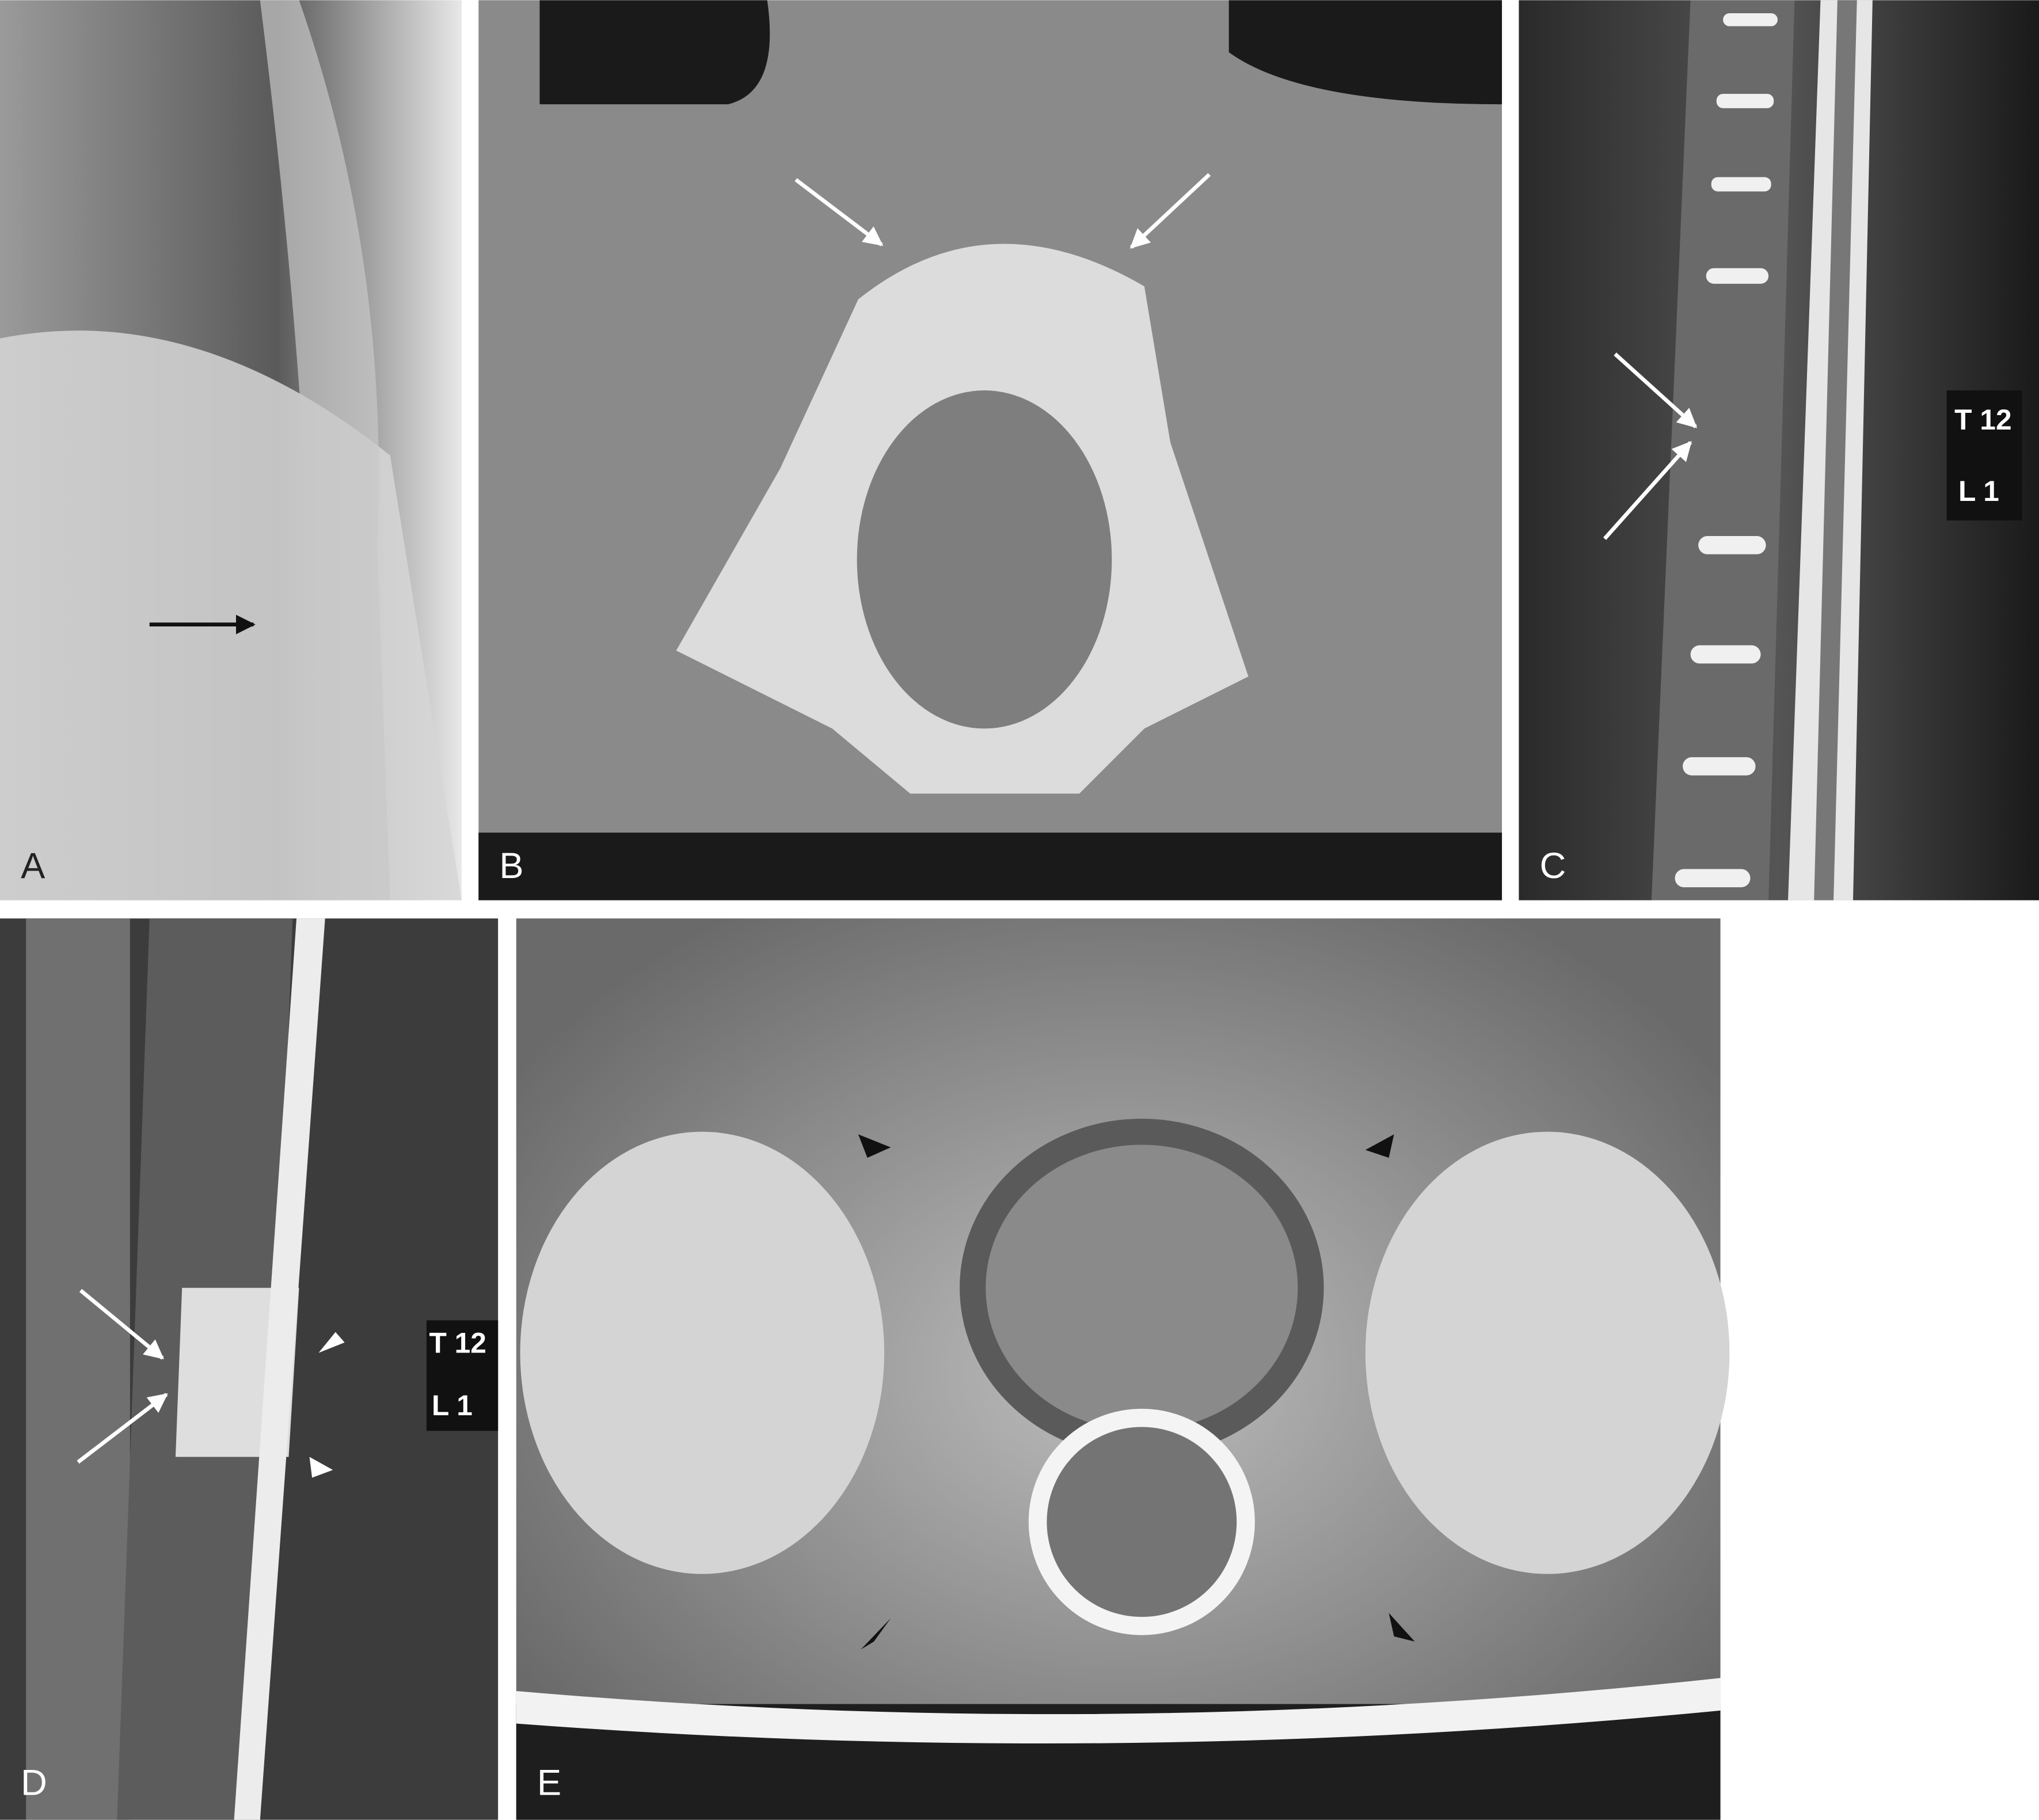 The image size is (2039, 1820). What do you see at coordinates (1142, 1288) in the screenshot?
I see `vertebral-body` at bounding box center [1142, 1288].